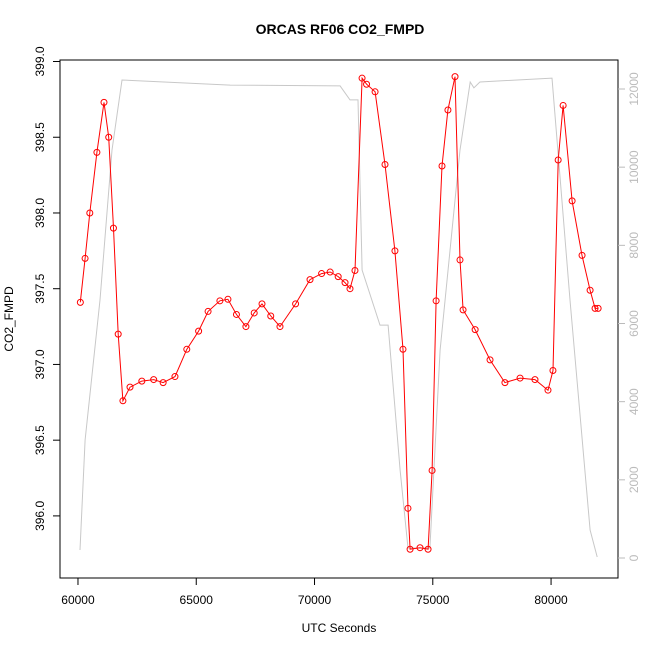  Describe the element at coordinates (634, 245) in the screenshot. I see `y2-tick-label: 8000` at that location.